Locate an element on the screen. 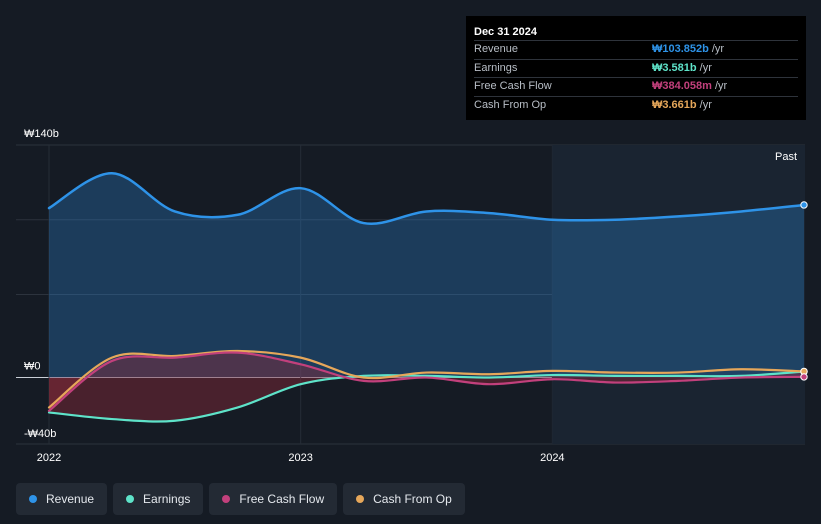 Image resolution: width=821 pixels, height=524 pixels. legend-item-revenue: Revenue is located at coordinates (62, 499).